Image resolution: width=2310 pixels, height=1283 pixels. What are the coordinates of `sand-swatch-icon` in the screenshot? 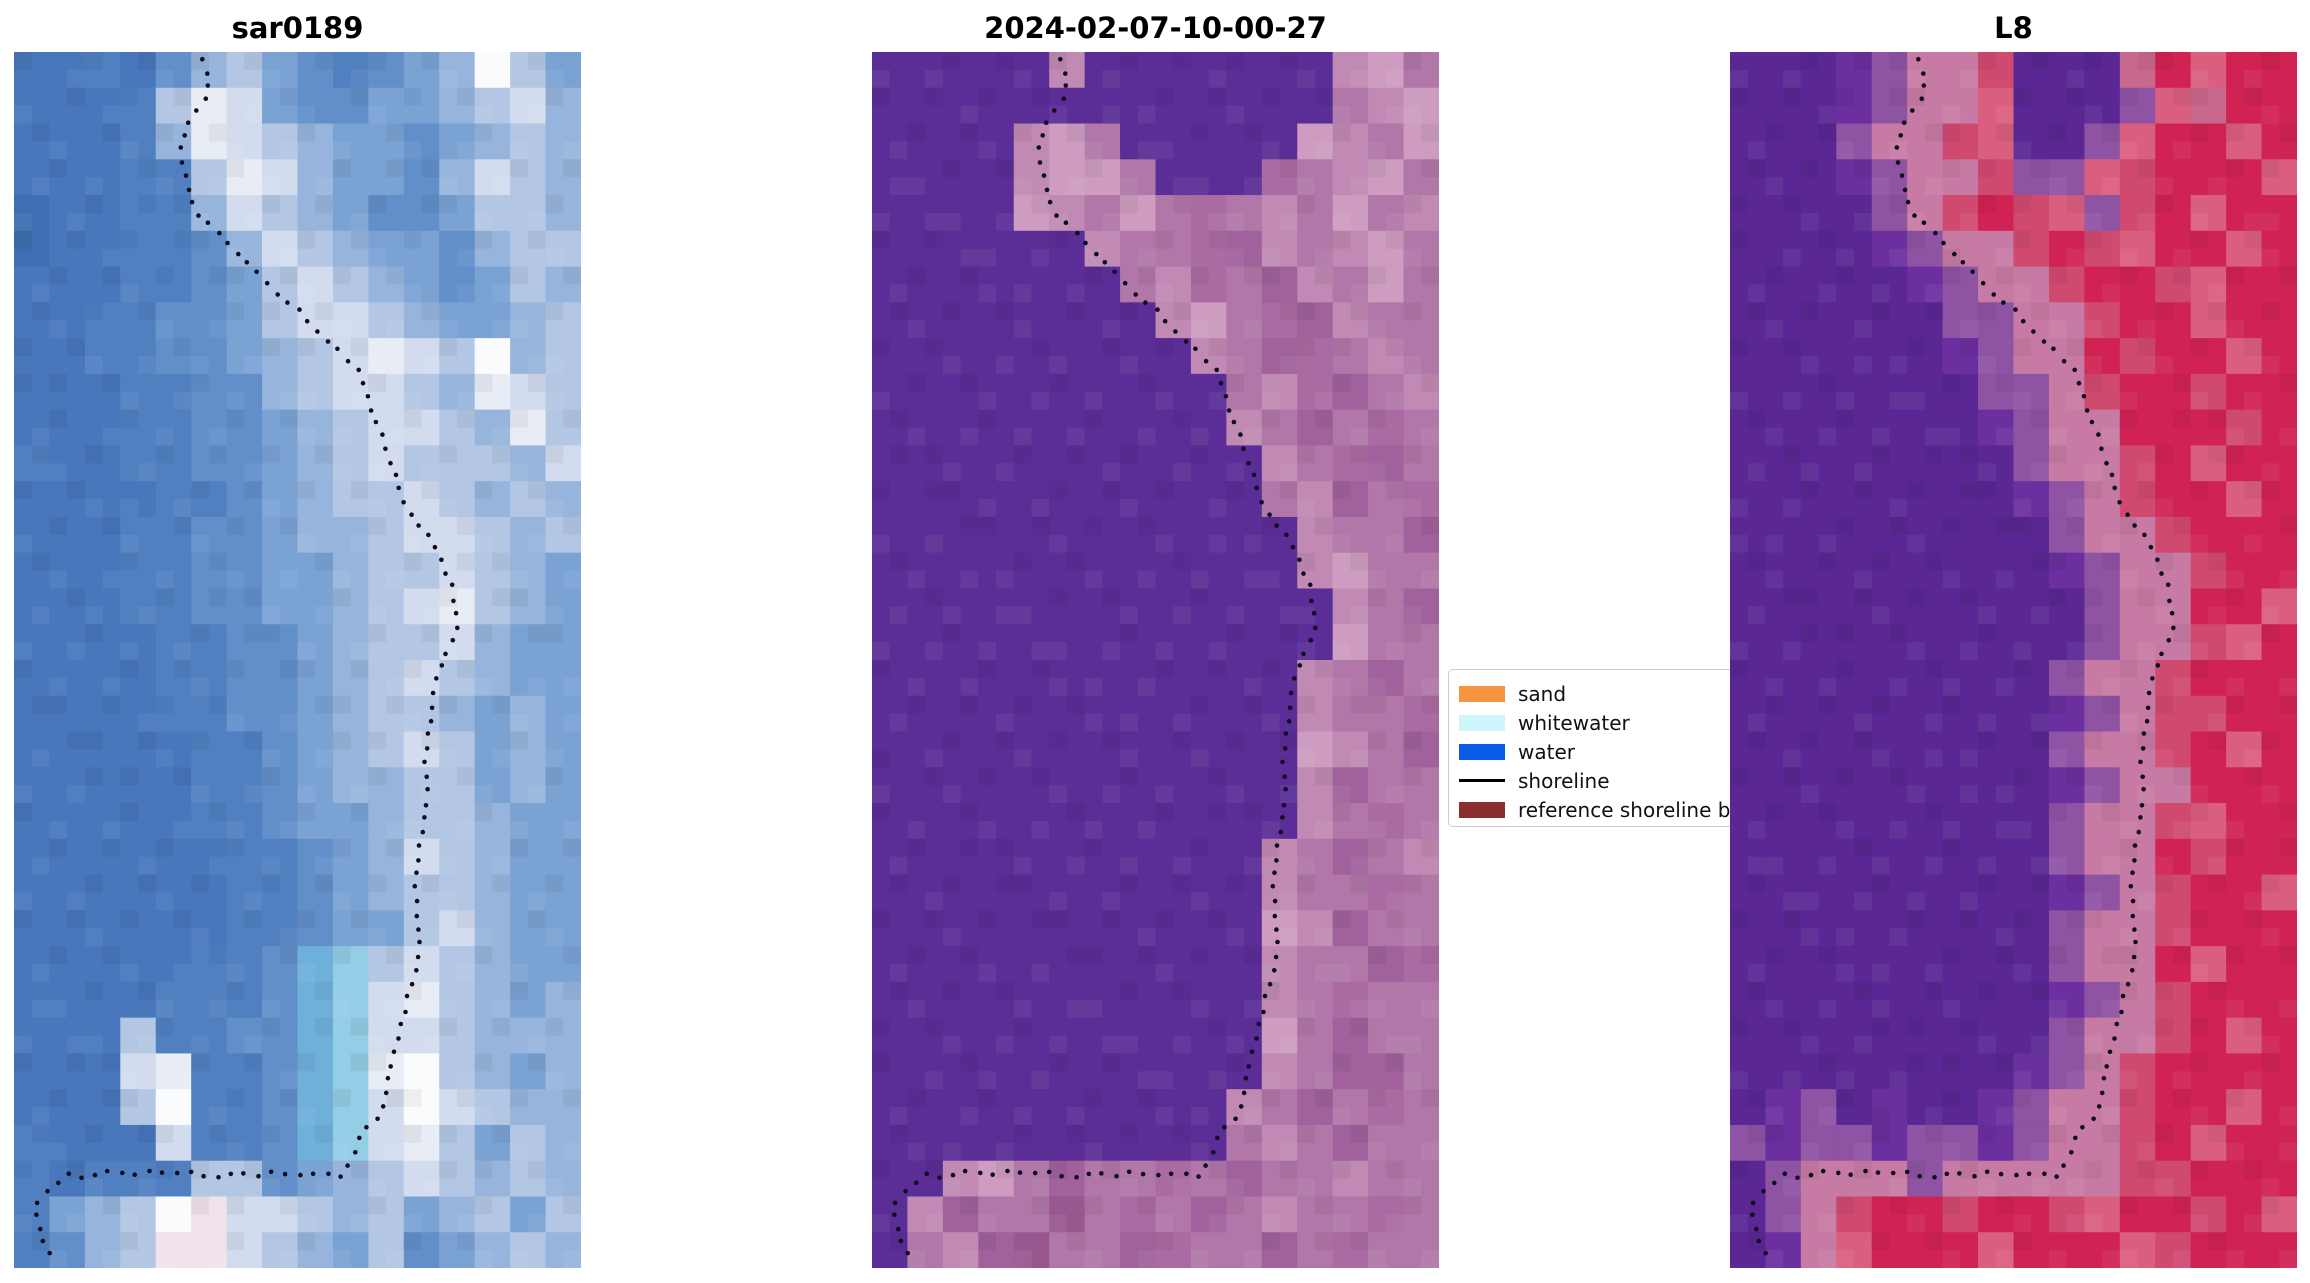 It's located at (1482, 693).